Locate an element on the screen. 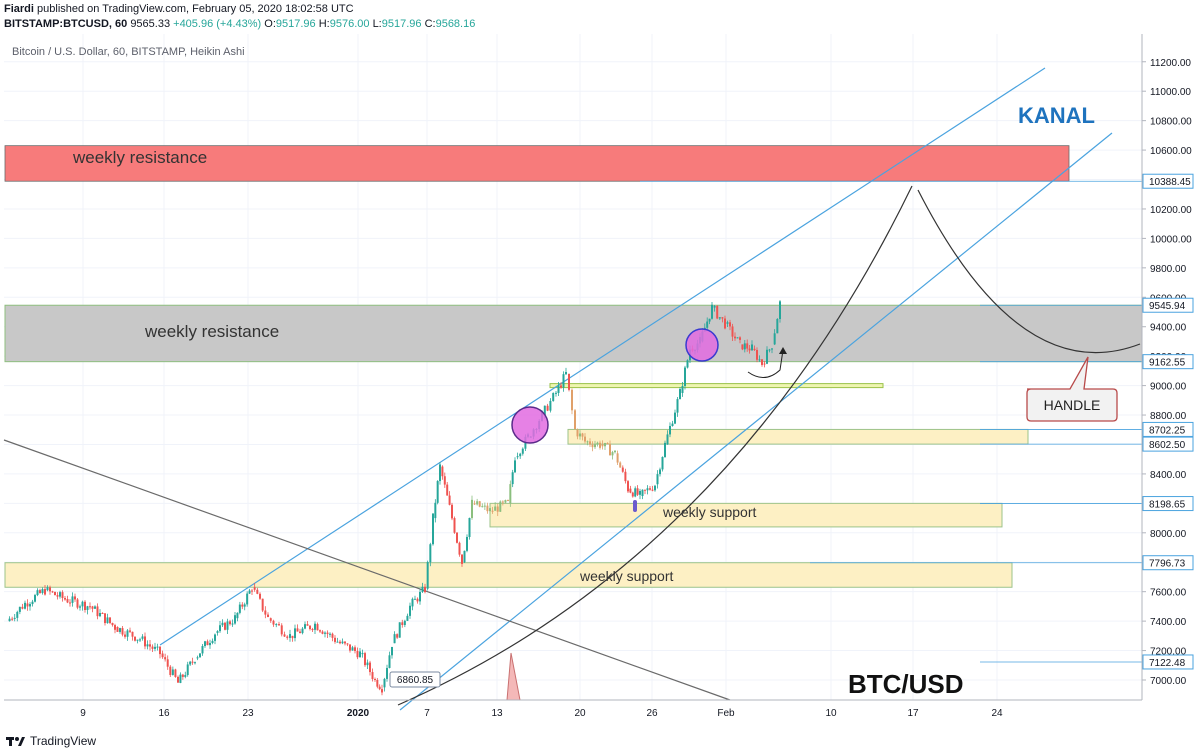  zone-weekly-support-lower is located at coordinates (508, 575).